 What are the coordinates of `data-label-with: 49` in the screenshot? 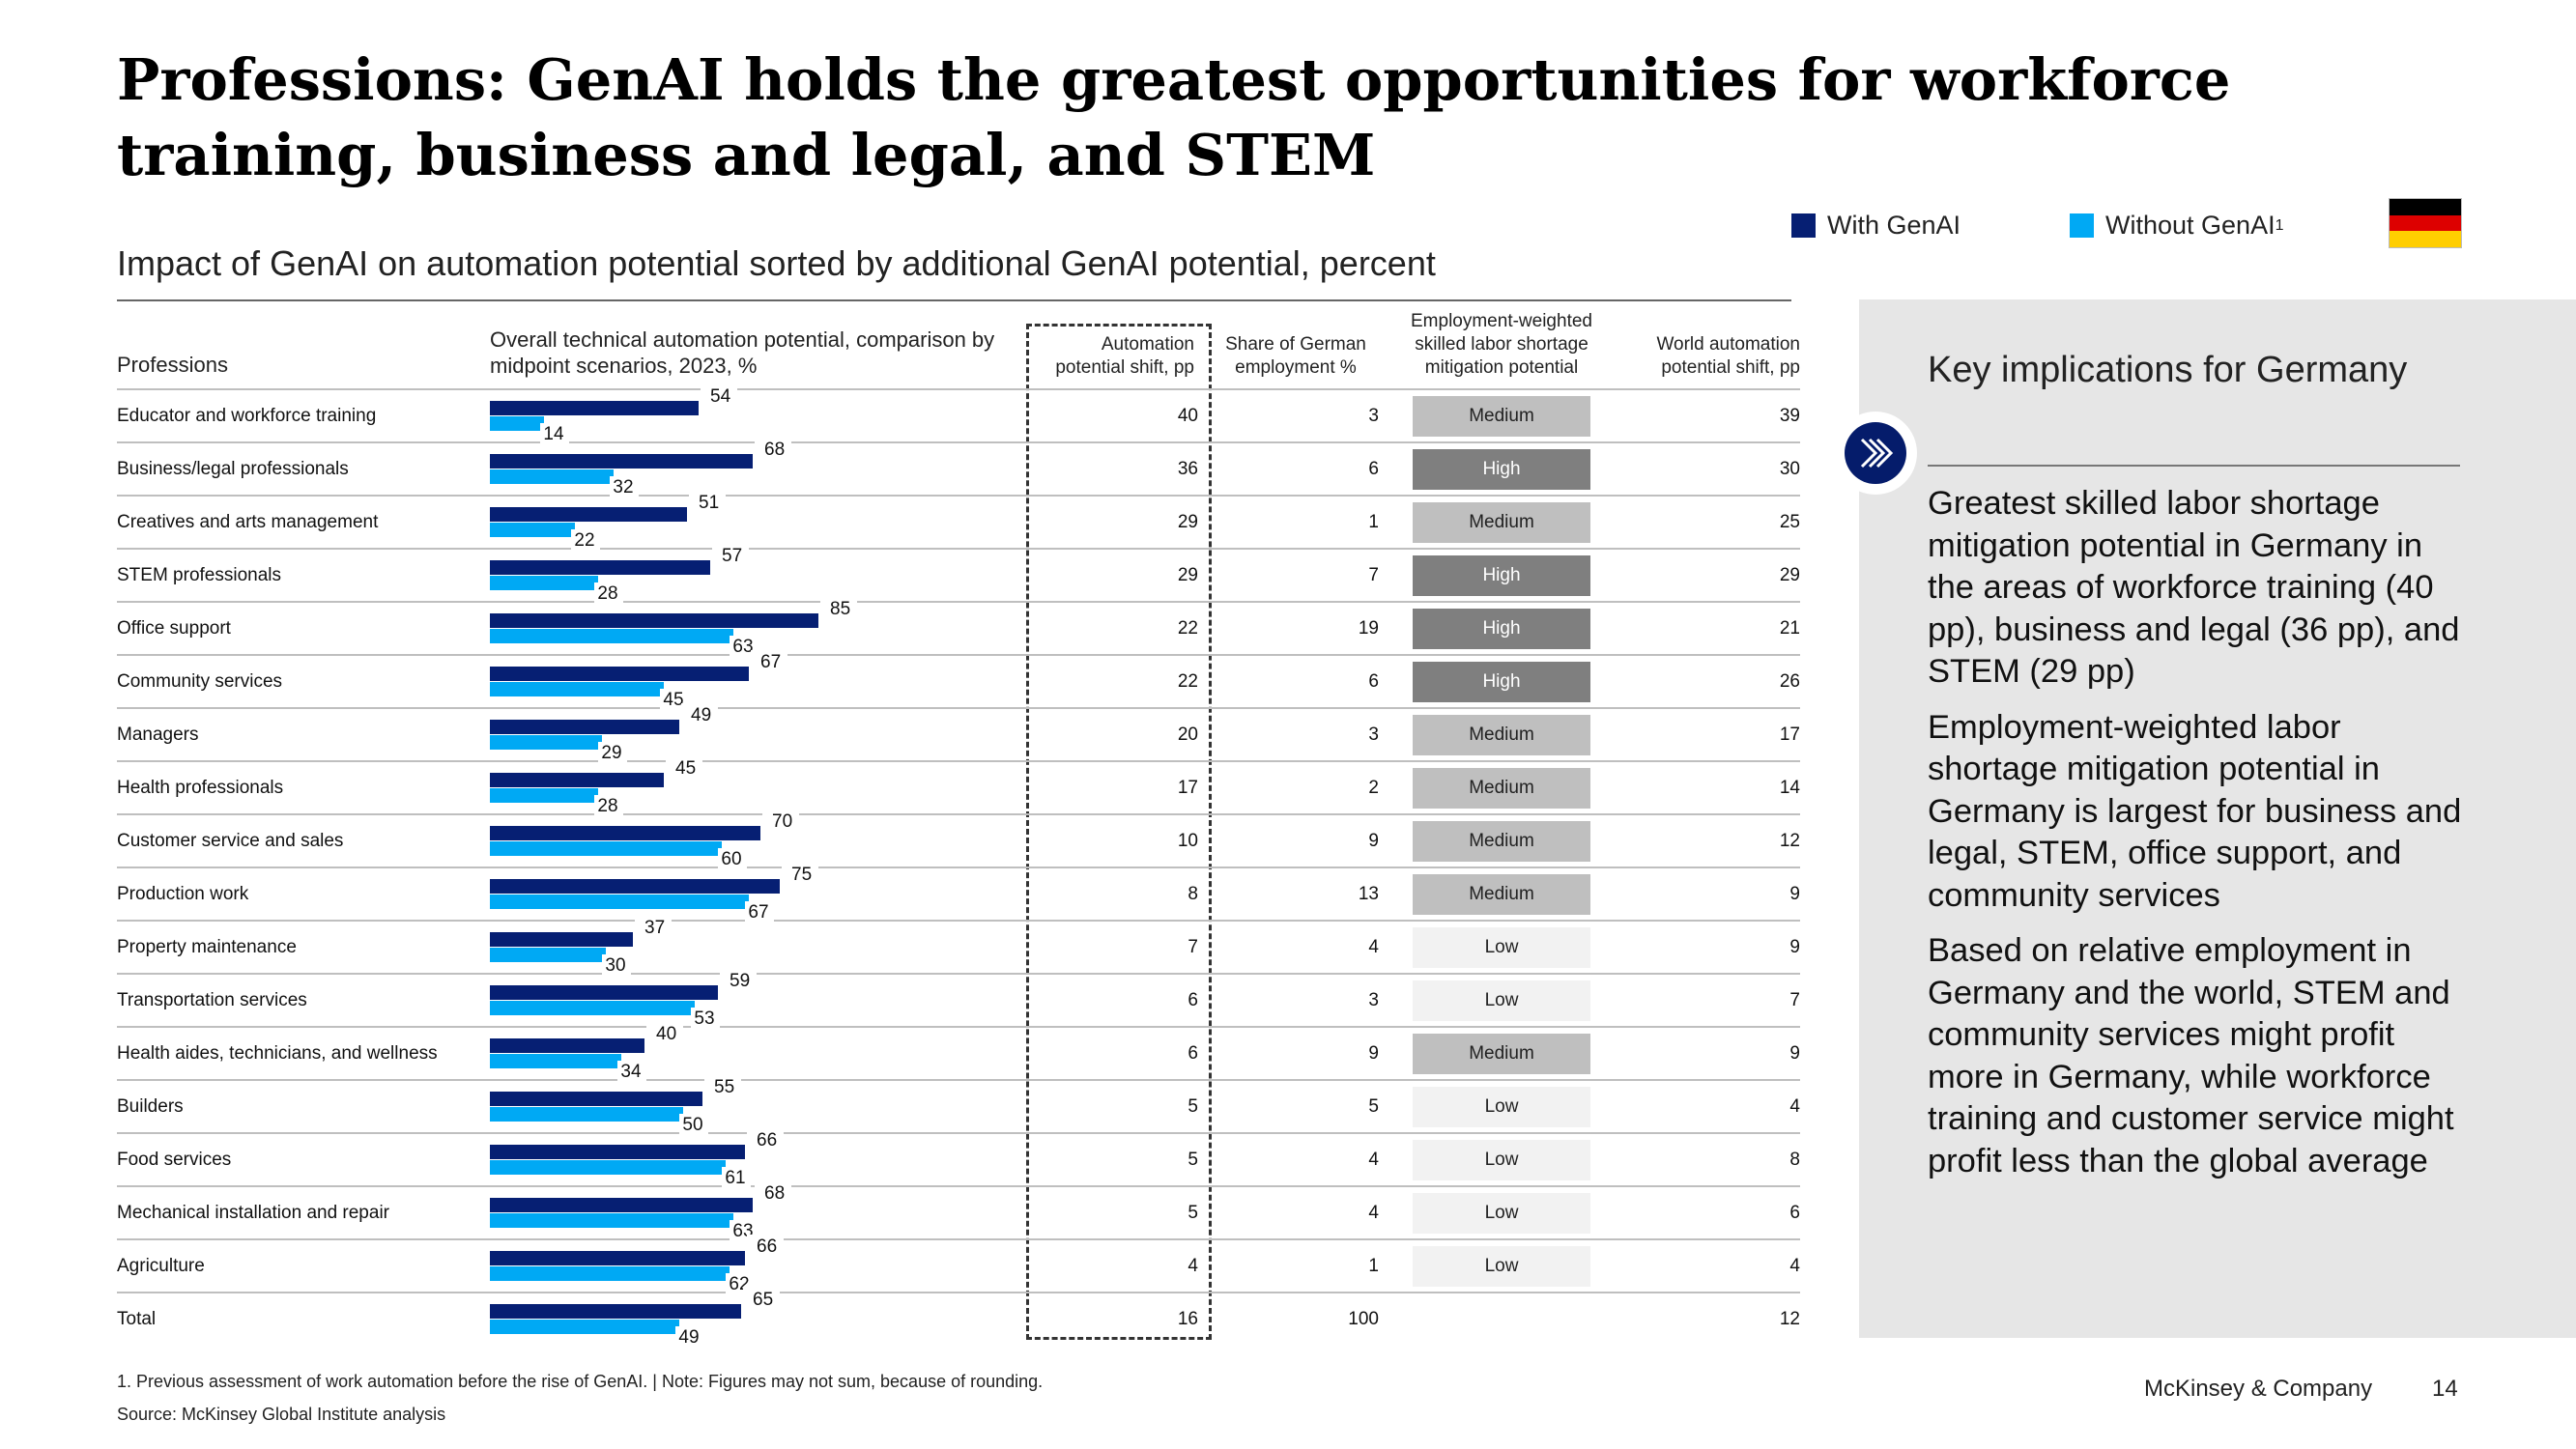 It's located at (701, 715).